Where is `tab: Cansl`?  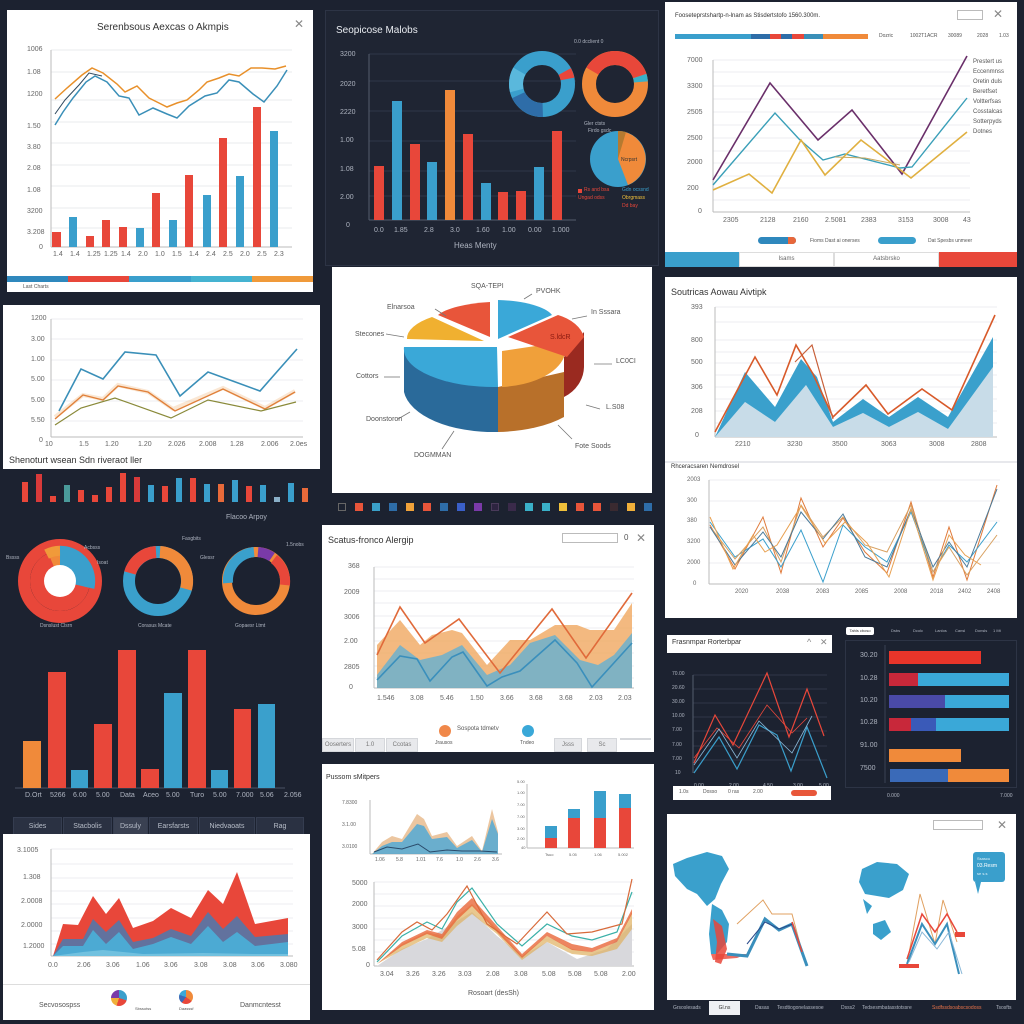
tab: Cansl is located at coordinates (960, 630).